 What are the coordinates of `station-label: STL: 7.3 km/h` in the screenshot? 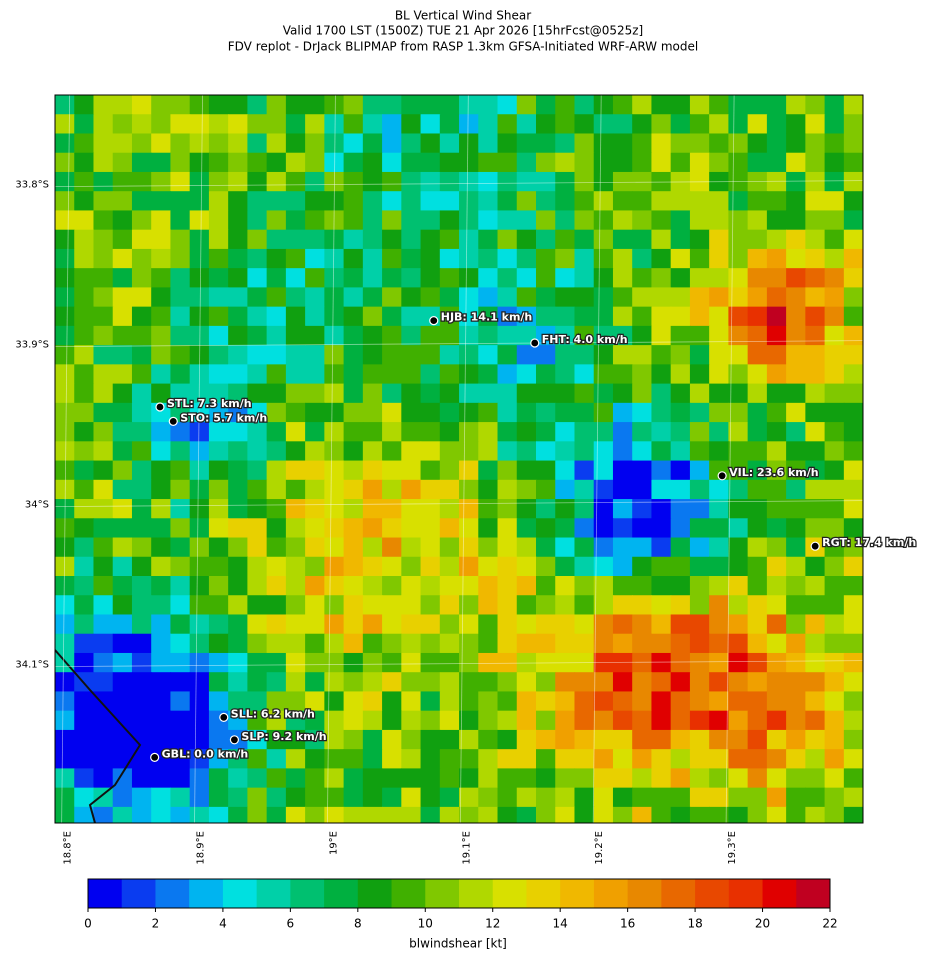 It's located at (209, 403).